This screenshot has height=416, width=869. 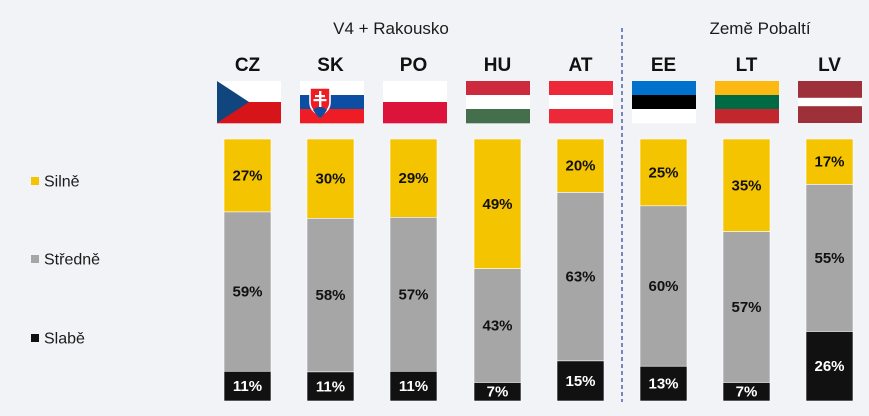 I want to click on data-label: 25%, so click(x=663, y=172).